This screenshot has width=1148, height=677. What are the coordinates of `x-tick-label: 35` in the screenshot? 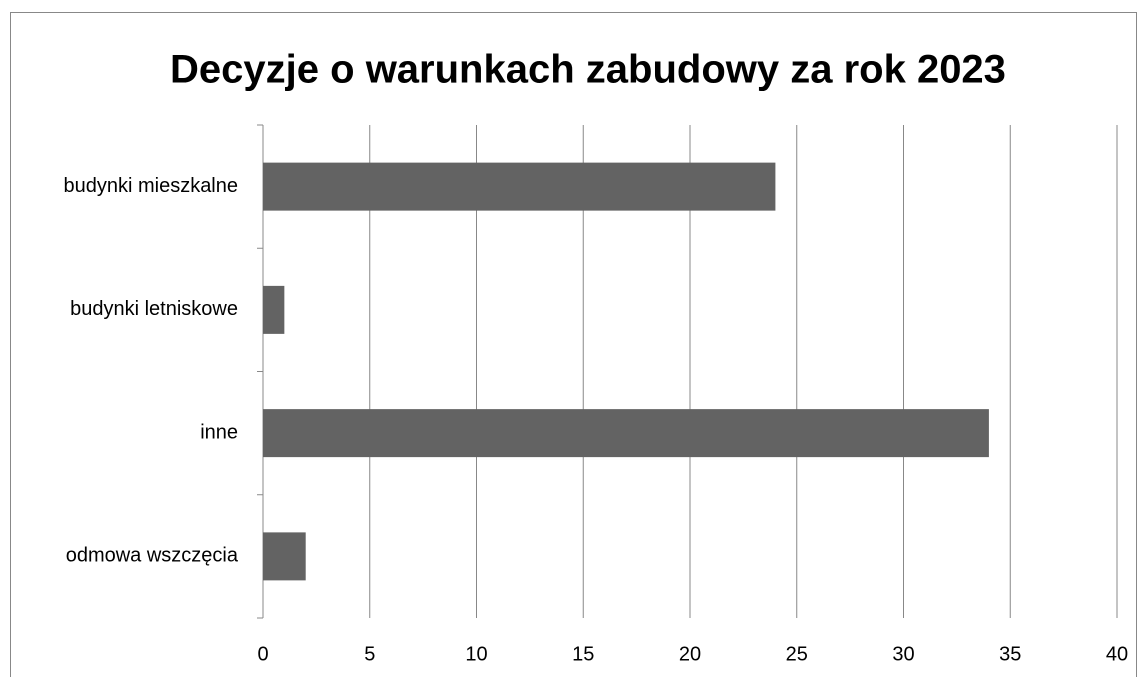 It's located at (1010, 654).